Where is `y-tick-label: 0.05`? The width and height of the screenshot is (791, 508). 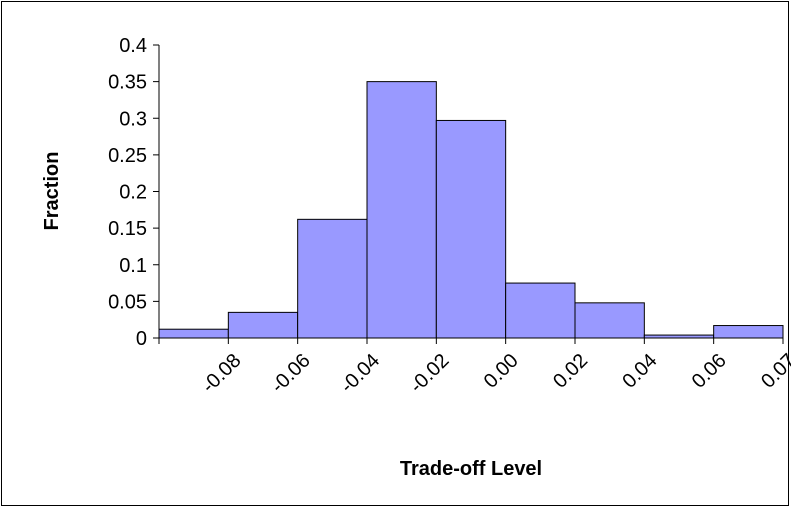
y-tick-label: 0.05 is located at coordinates (127, 302).